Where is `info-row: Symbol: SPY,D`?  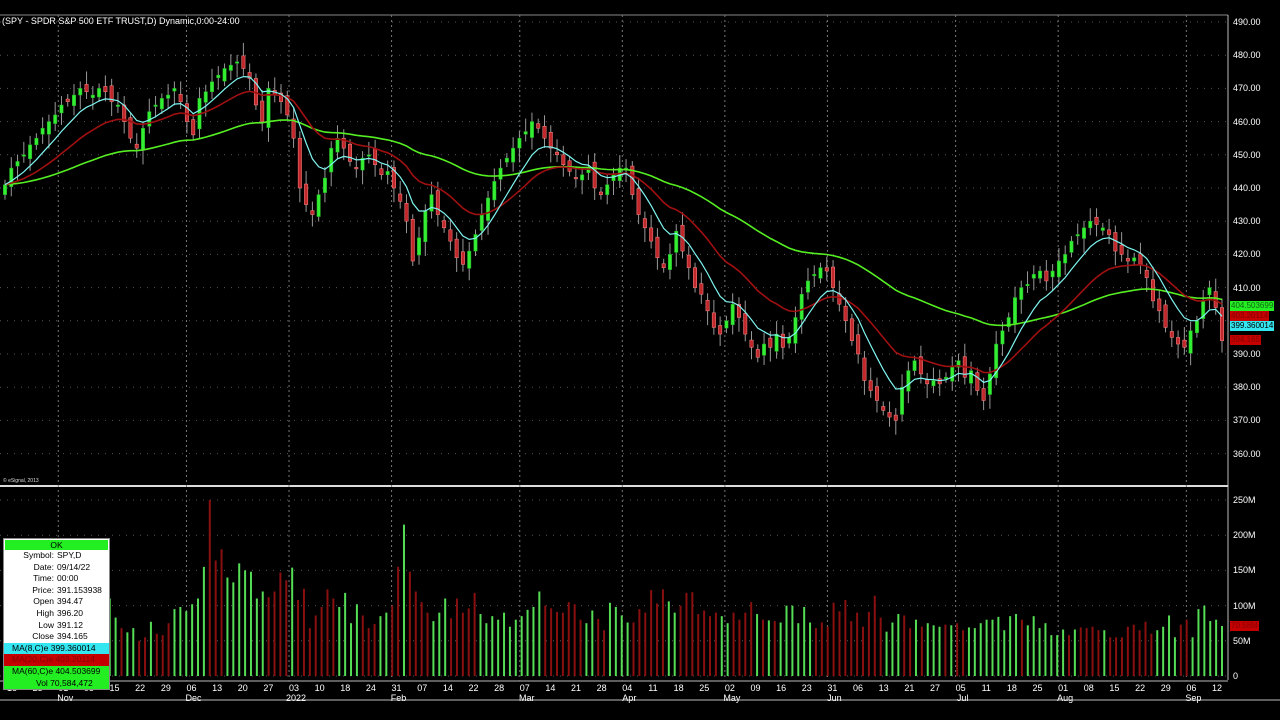
info-row: Symbol: SPY,D is located at coordinates (56, 556).